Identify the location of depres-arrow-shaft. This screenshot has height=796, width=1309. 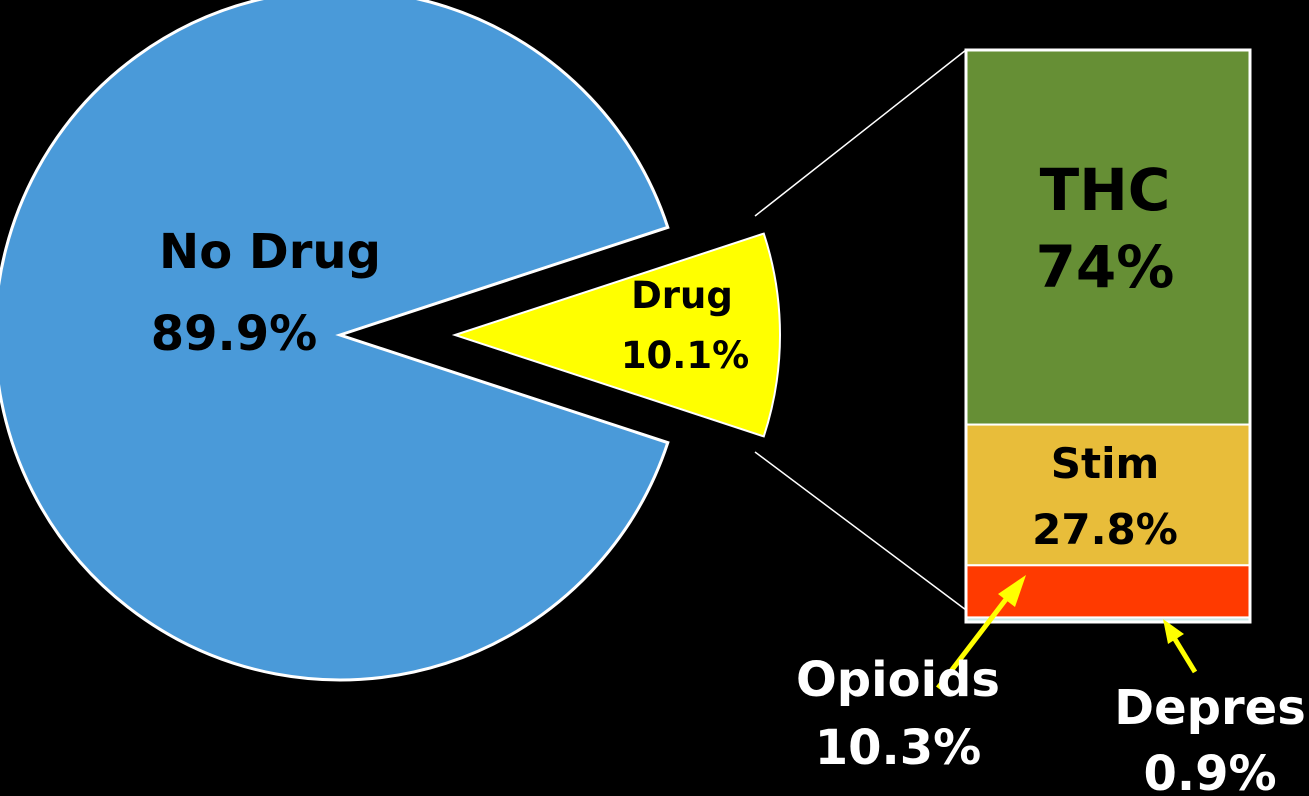
(1184, 654).